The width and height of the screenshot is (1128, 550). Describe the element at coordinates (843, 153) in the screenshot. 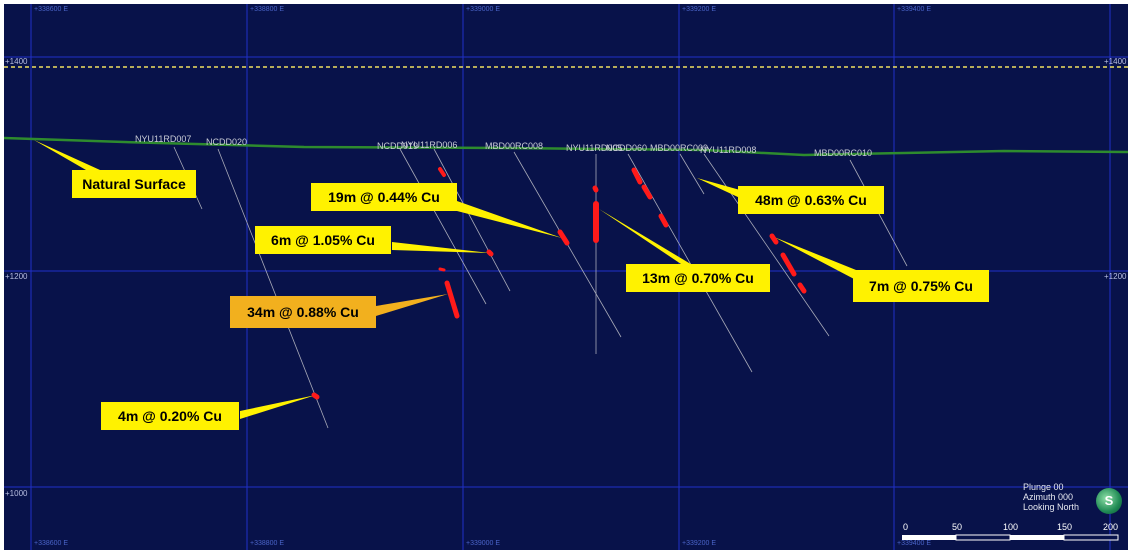

I see `drillhole-label: MBD00RC010` at that location.